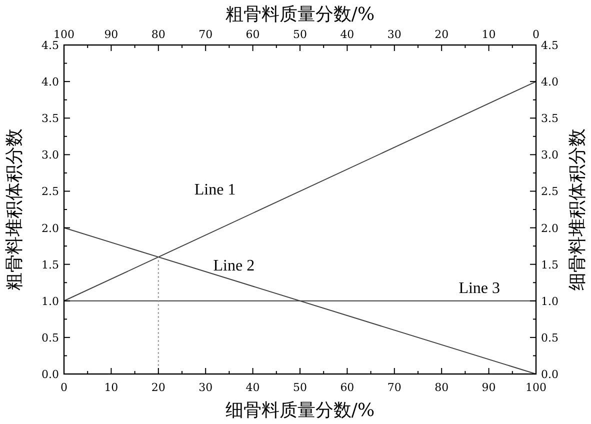 The image size is (591, 424). Describe the element at coordinates (64, 34) in the screenshot. I see `x2-tick-label: 100` at that location.